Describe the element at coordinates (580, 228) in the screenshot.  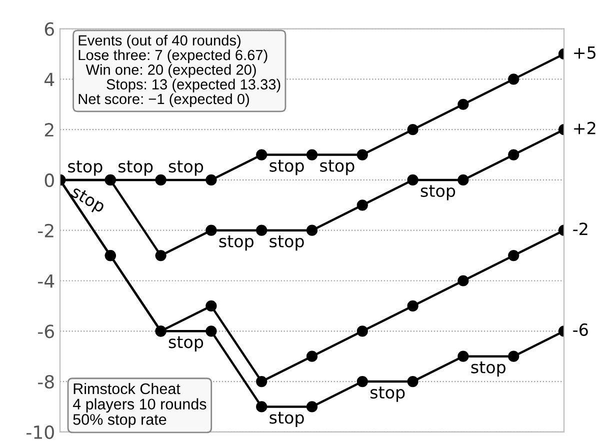
I see `data-label: -2` at that location.